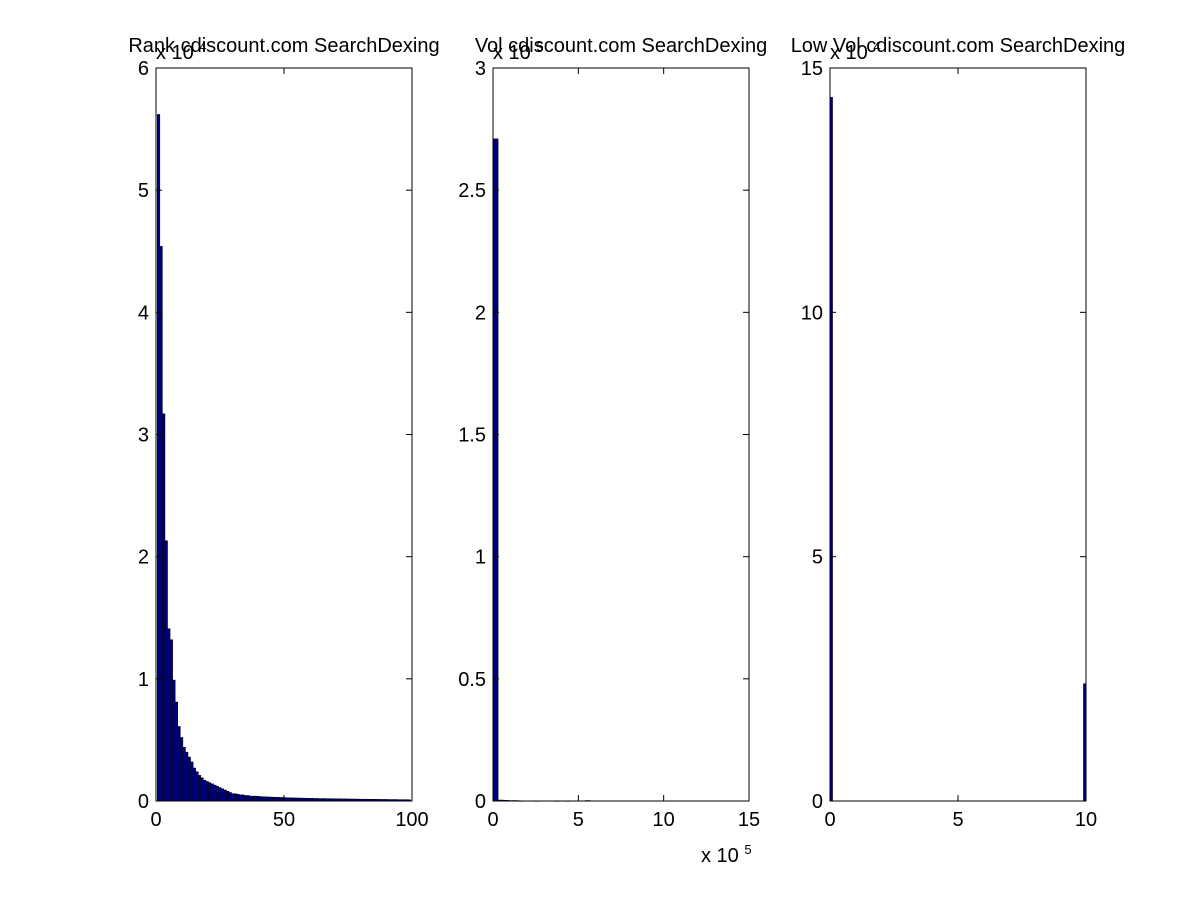  I want to click on y-tick-label: 3, so click(480, 69).